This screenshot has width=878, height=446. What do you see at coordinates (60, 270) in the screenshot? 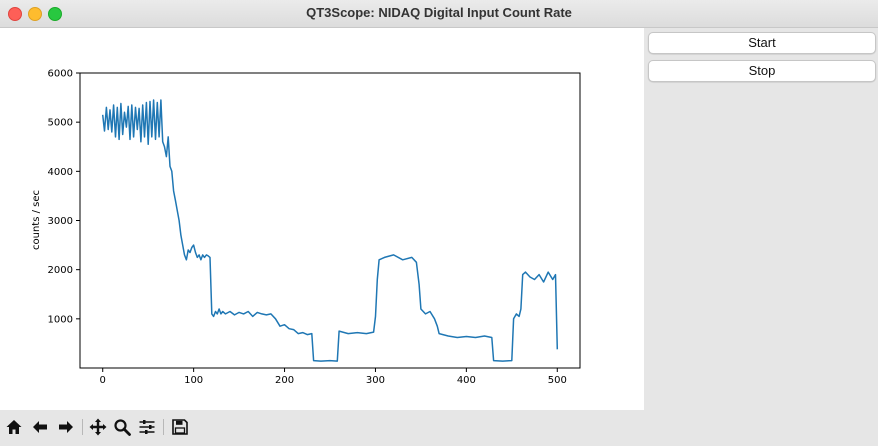
I see `y-tick-label: 2000` at bounding box center [60, 270].